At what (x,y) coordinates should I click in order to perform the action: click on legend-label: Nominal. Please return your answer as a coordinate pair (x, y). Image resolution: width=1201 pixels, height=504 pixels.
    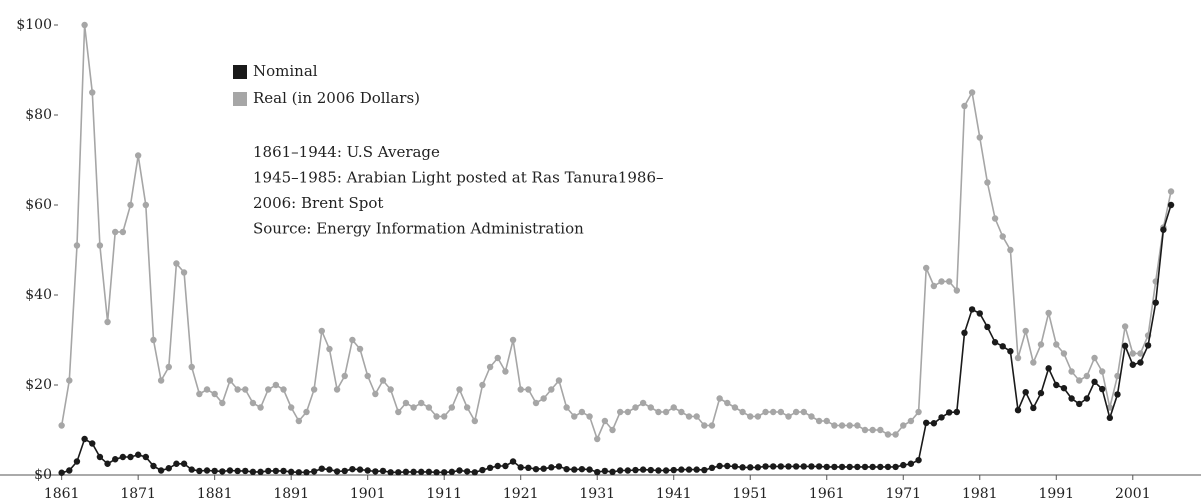
    Looking at the image, I should click on (285, 71).